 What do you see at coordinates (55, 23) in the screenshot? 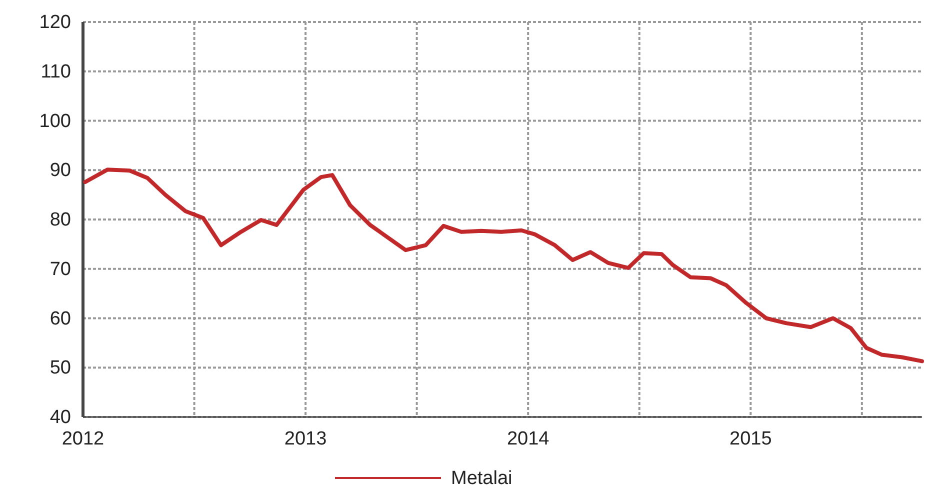
I see `y-tick-label: 120` at bounding box center [55, 23].